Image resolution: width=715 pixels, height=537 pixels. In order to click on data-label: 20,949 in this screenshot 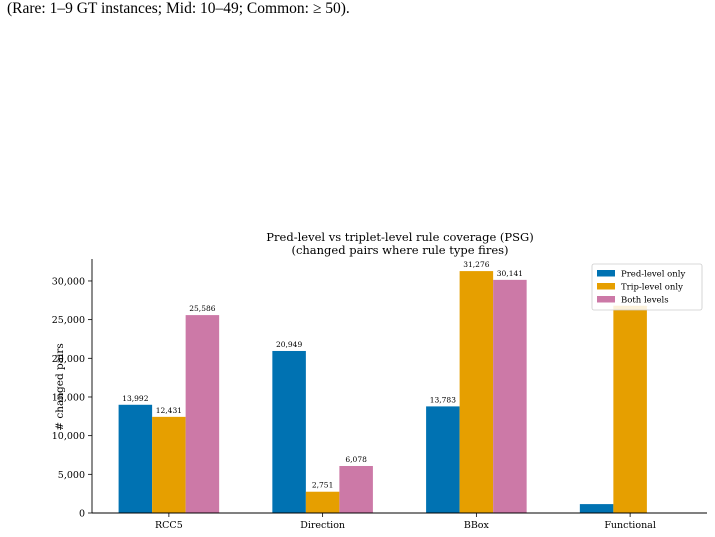, I will do `click(289, 344)`.